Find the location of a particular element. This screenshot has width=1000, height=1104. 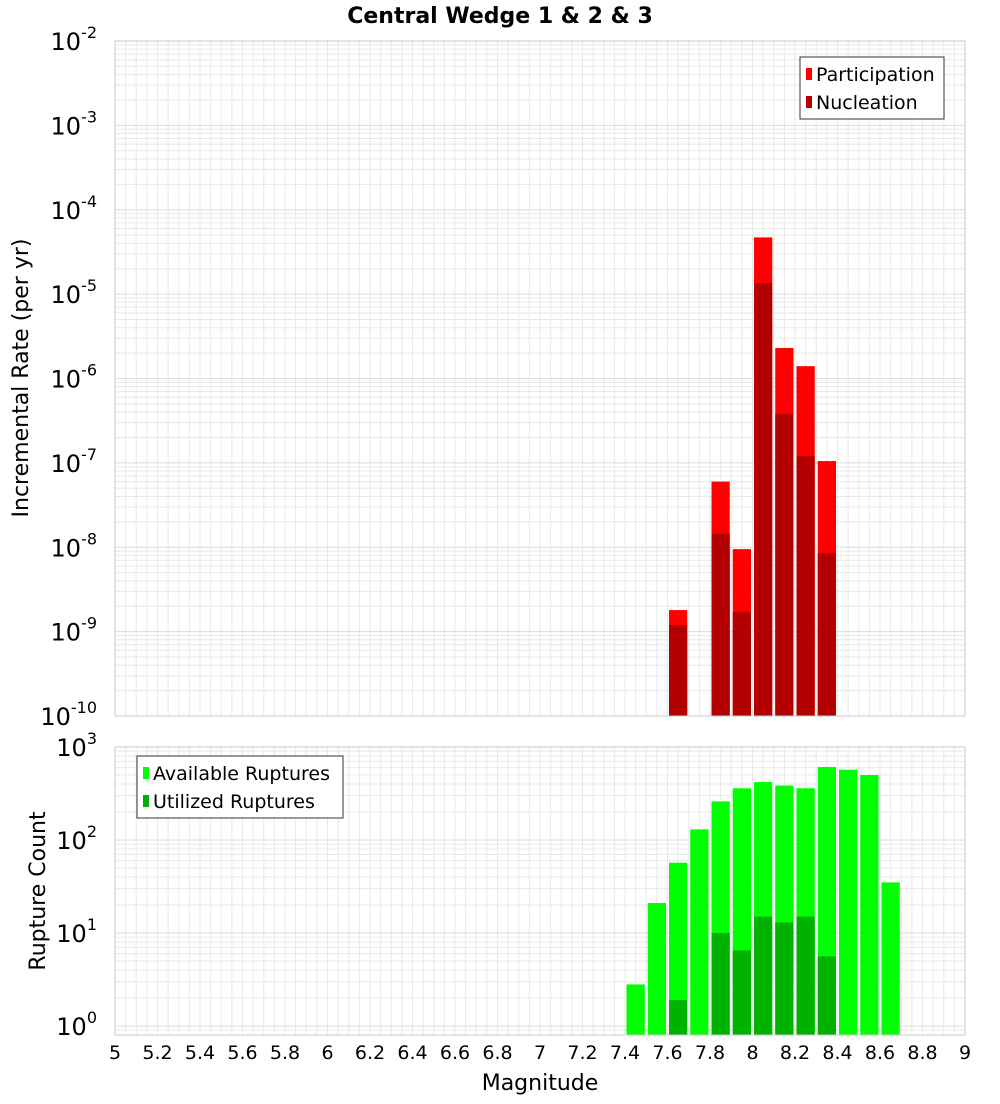

bottom-legend: Available Ruptures Utilized Ruptures is located at coordinates (240, 787).